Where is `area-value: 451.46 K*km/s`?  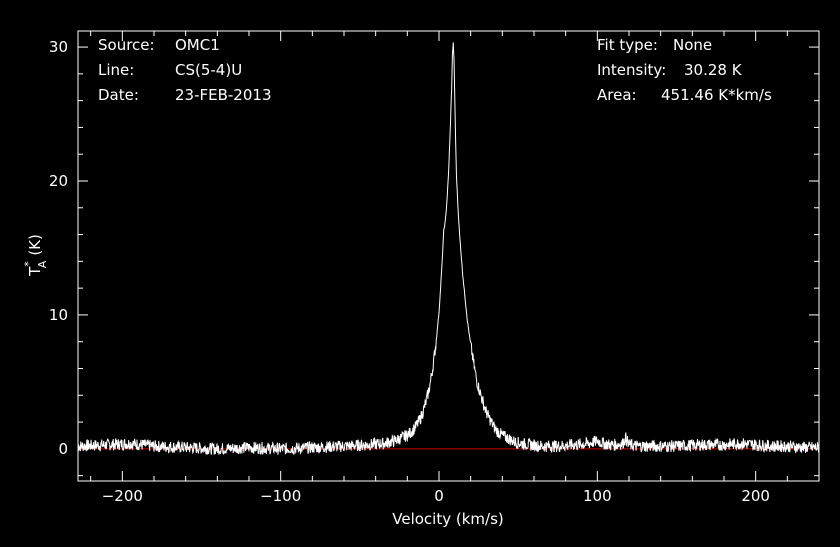 area-value: 451.46 K*km/s is located at coordinates (716, 95).